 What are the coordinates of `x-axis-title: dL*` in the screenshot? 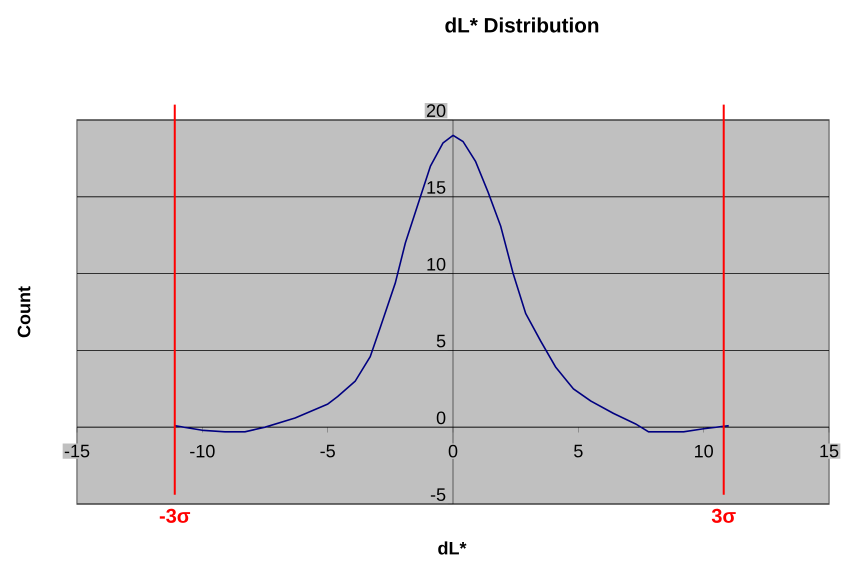 It's located at (452, 548).